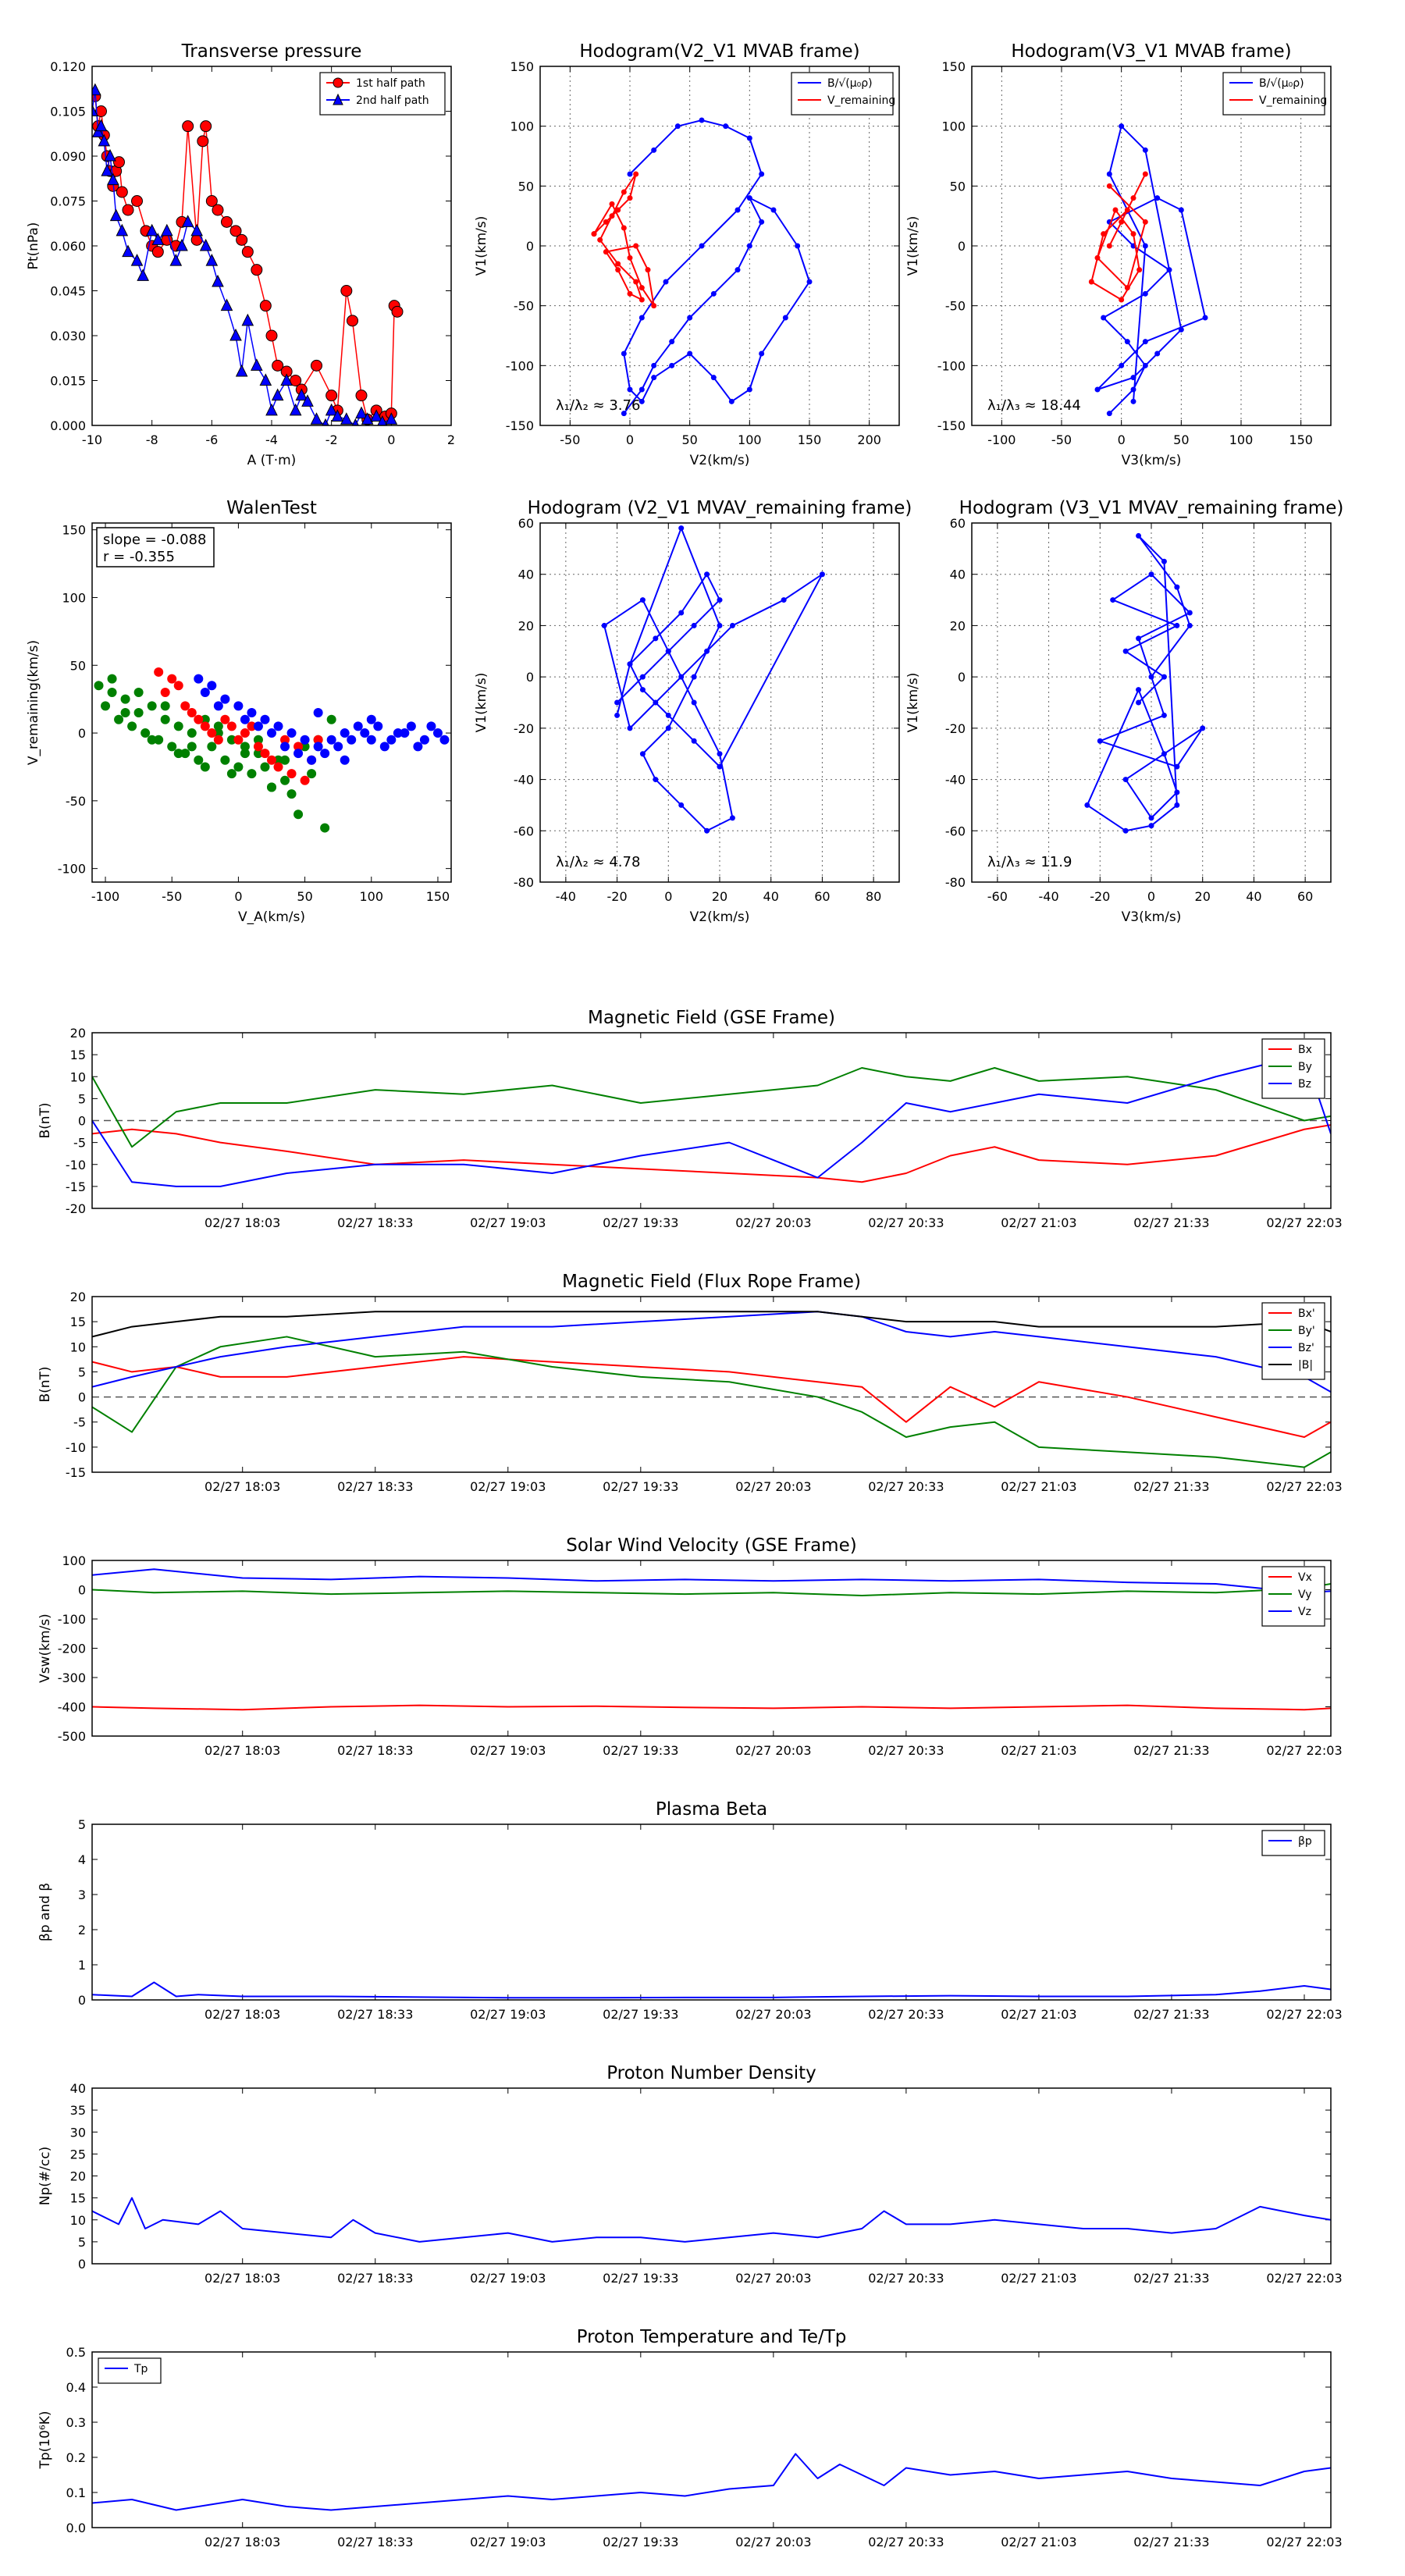  I want to click on x-tick-label: 02/27 19:03, so click(508, 2278).